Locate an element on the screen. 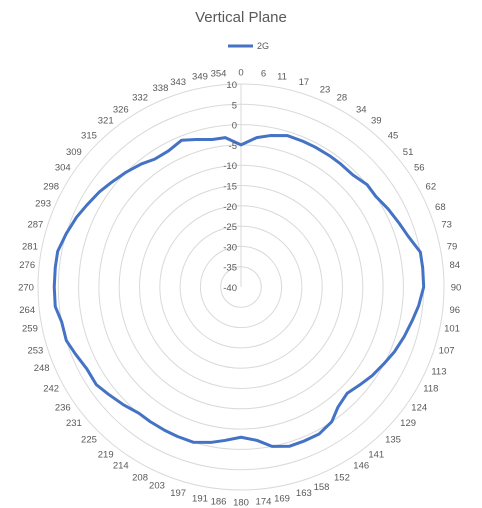 The image size is (482, 508). angle-tick-label: 253 is located at coordinates (35, 350).